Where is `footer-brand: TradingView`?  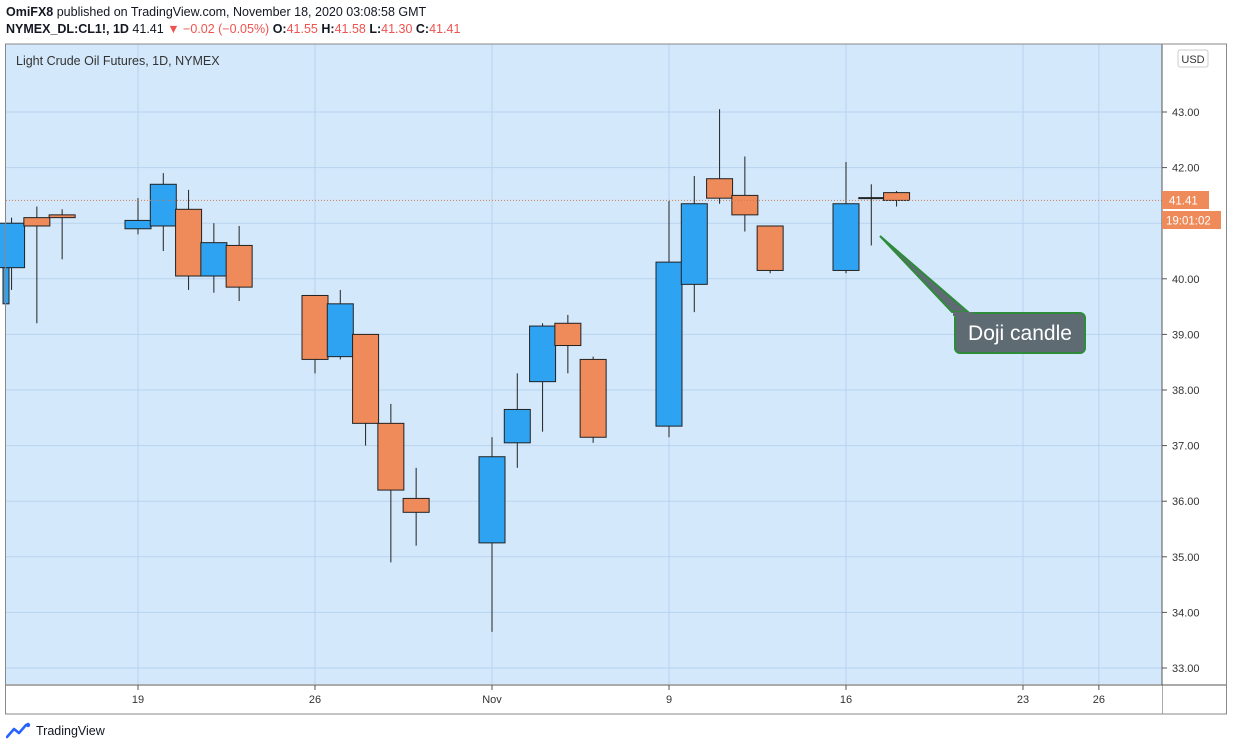
footer-brand: TradingView is located at coordinates (55, 731).